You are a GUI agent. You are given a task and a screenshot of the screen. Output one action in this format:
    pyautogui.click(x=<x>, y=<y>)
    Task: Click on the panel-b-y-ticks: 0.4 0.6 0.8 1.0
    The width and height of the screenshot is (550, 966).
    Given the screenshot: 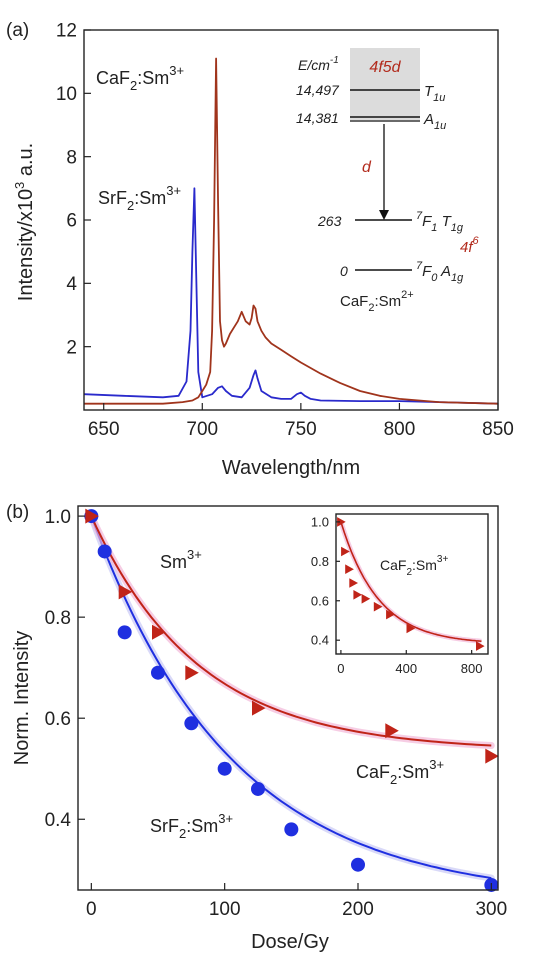 What is the action you would take?
    pyautogui.click(x=65, y=669)
    